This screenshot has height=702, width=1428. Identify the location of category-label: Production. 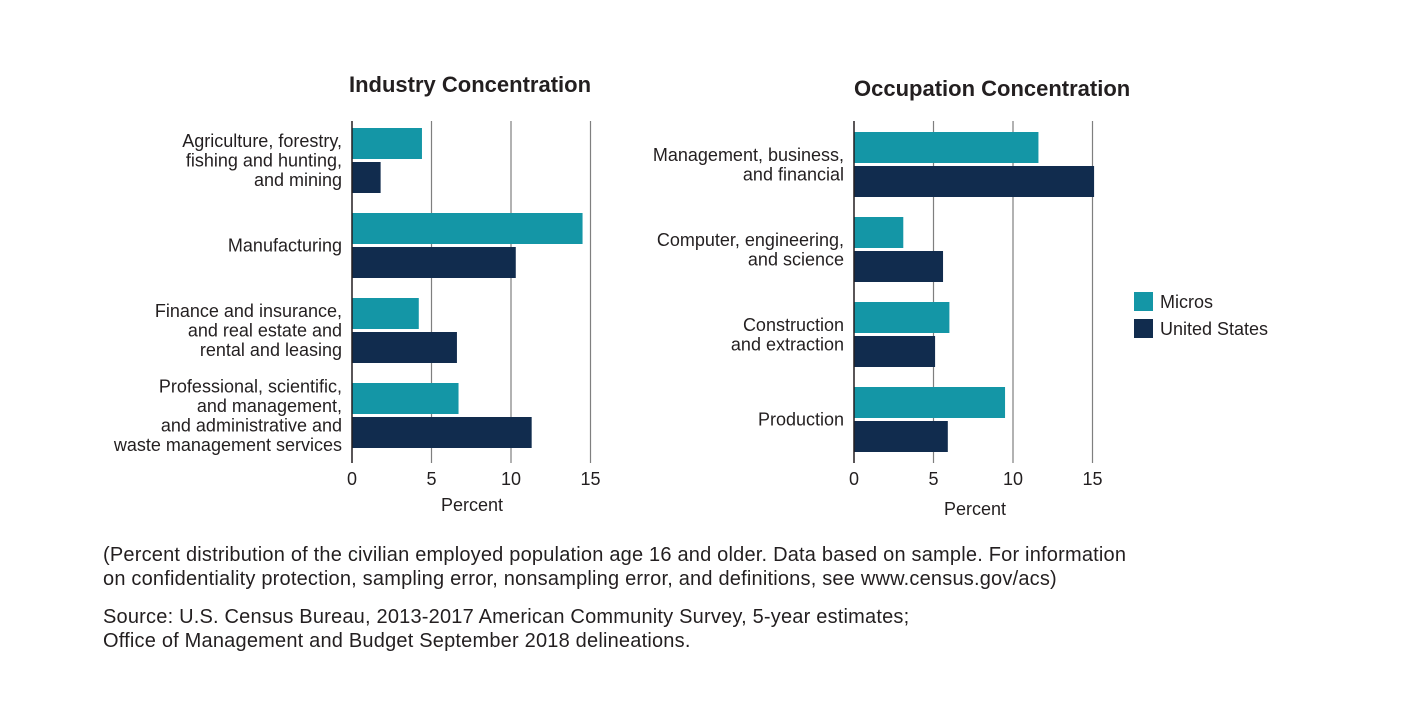
(801, 420).